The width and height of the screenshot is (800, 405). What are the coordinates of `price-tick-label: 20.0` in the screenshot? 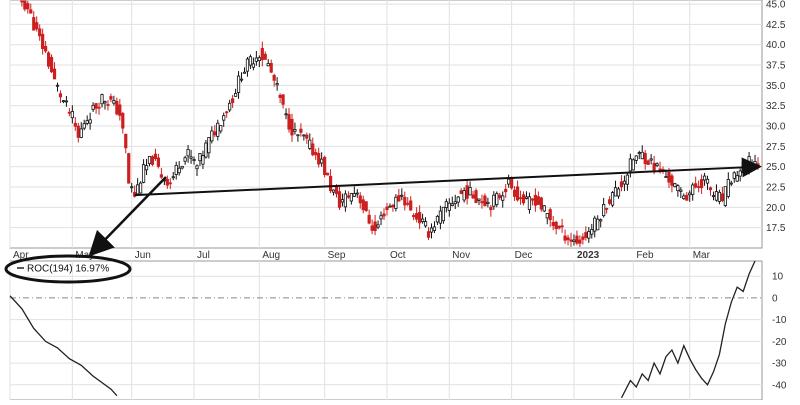 It's located at (776, 208).